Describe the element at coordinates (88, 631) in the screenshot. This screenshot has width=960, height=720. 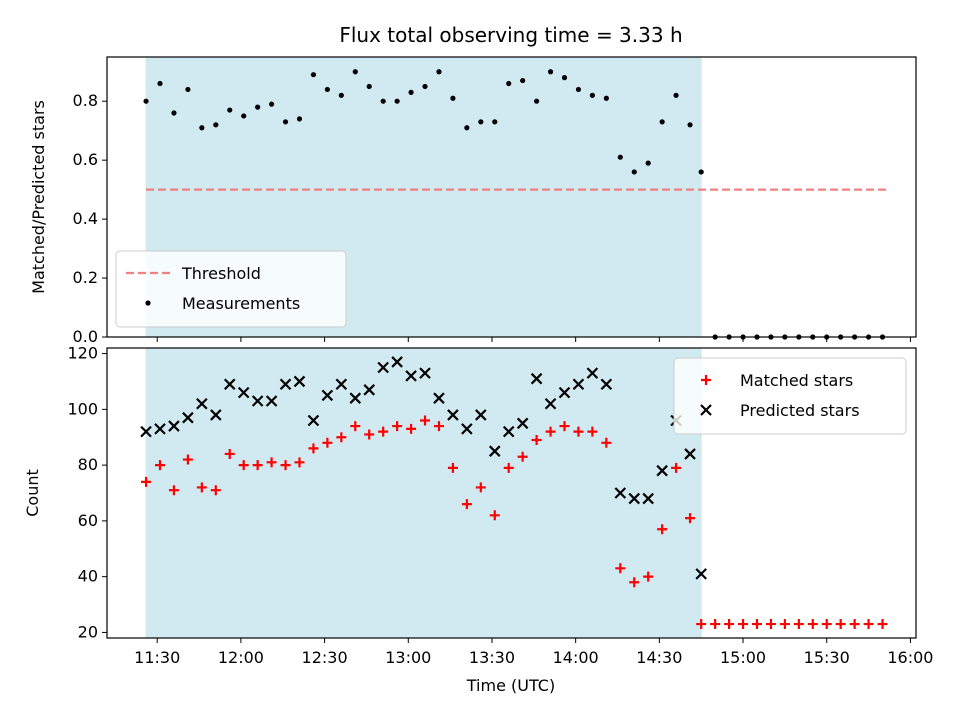
I see `y-tick-label: 20` at that location.